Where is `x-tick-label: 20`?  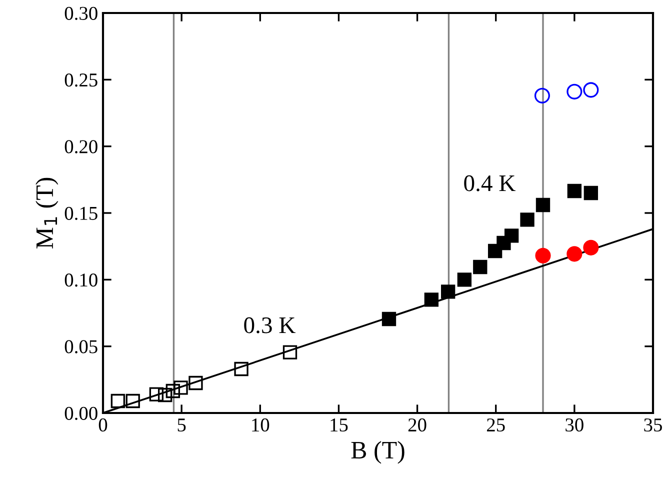
x-tick-label: 20 is located at coordinates (417, 425).